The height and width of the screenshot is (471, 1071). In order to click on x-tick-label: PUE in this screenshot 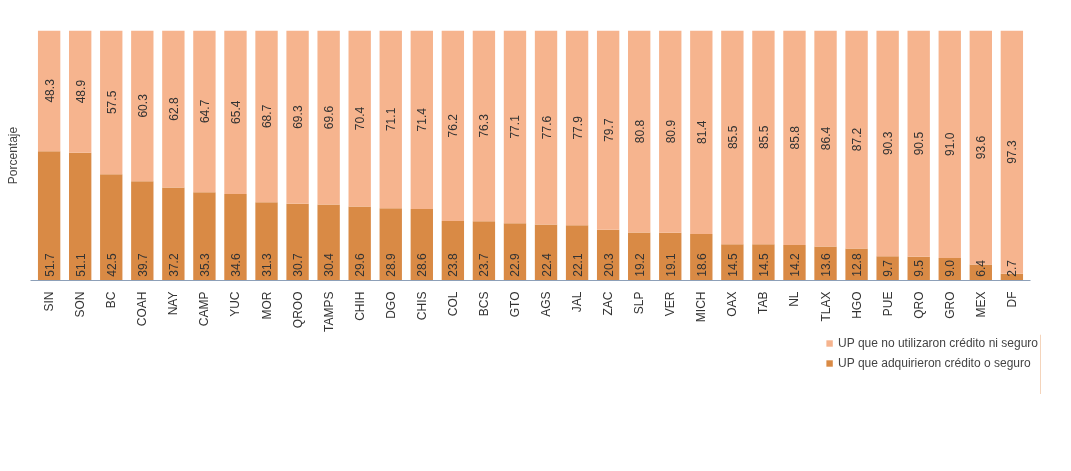, I will do `click(887, 304)`.